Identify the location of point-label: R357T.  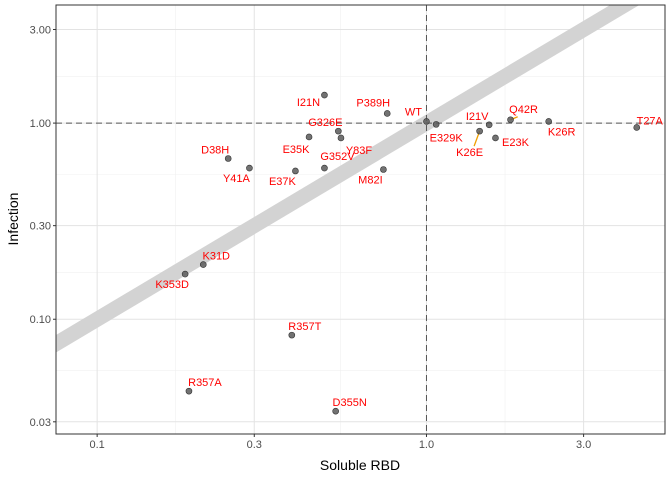
(304, 327).